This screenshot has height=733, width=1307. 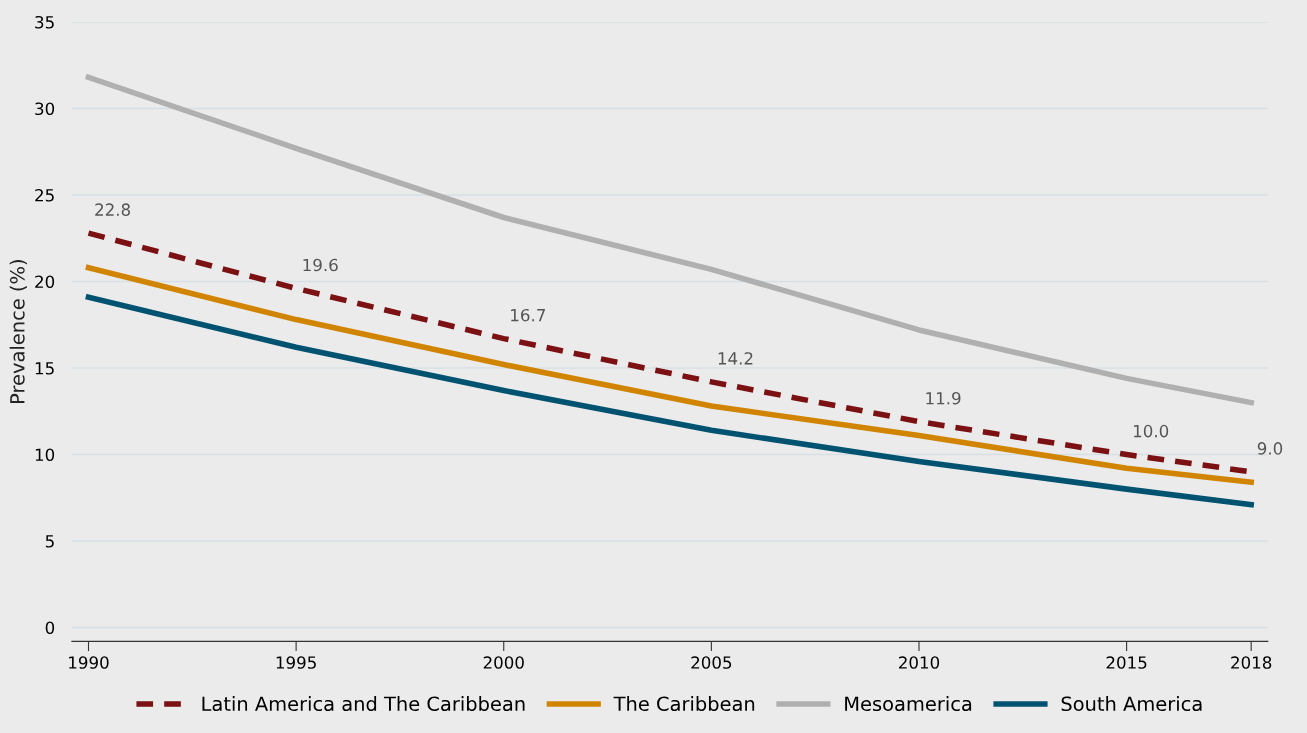 What do you see at coordinates (735, 358) in the screenshot?
I see `data-label: 14.2` at bounding box center [735, 358].